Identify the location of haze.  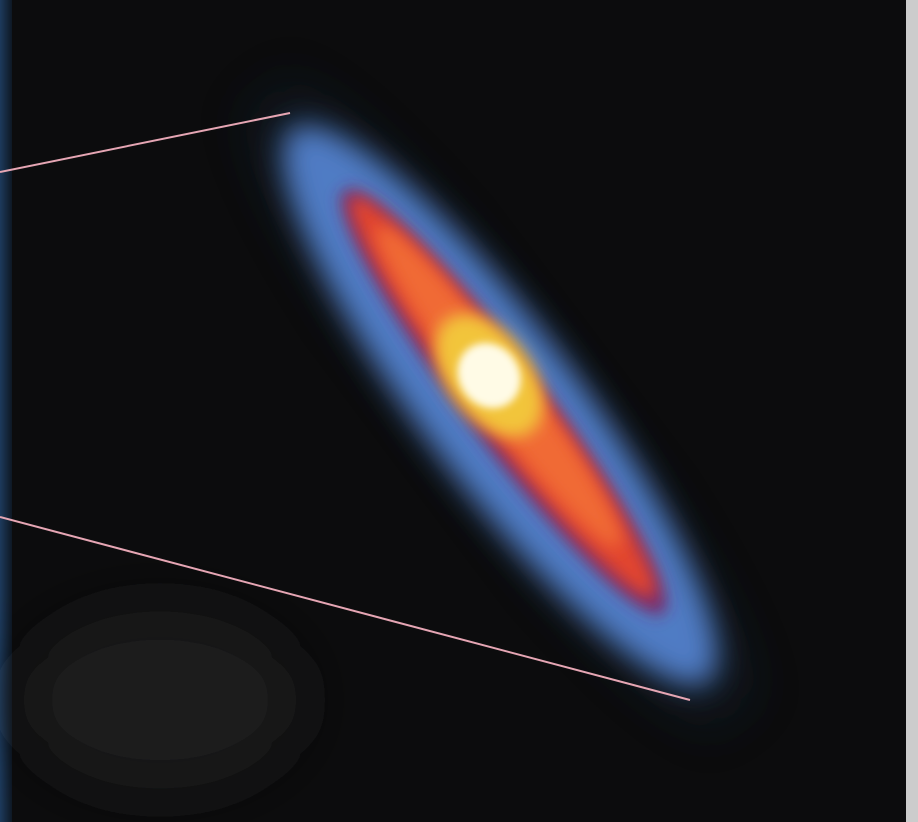
(160, 700).